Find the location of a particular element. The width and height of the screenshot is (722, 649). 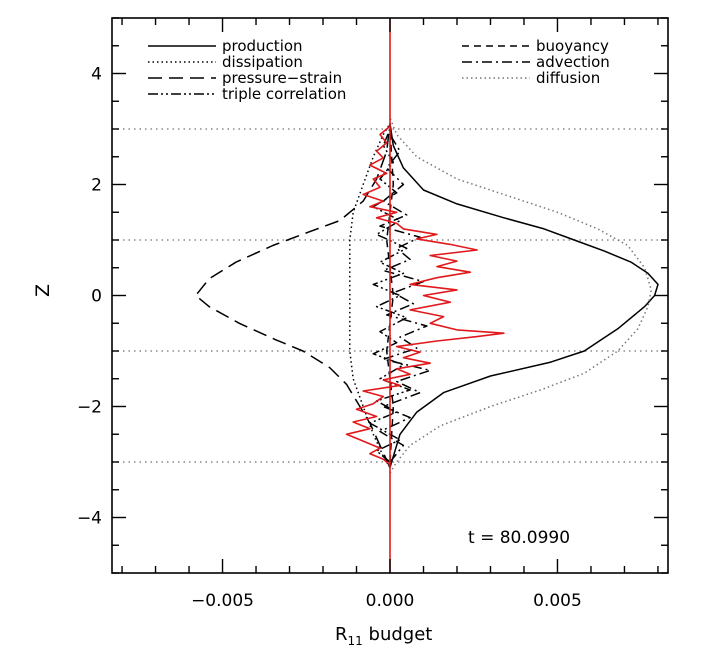

y-tick-label: 2 is located at coordinates (96, 186).